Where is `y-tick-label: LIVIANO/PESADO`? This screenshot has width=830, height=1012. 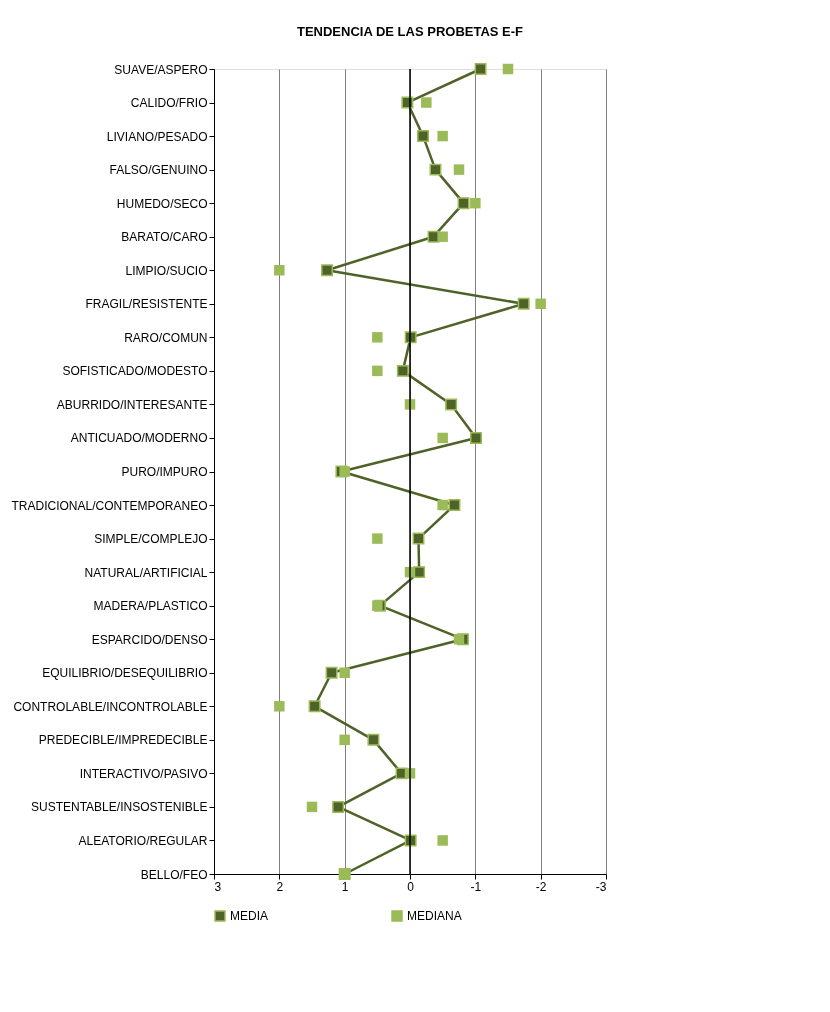
y-tick-label: LIVIANO/PESADO is located at coordinates (157, 136).